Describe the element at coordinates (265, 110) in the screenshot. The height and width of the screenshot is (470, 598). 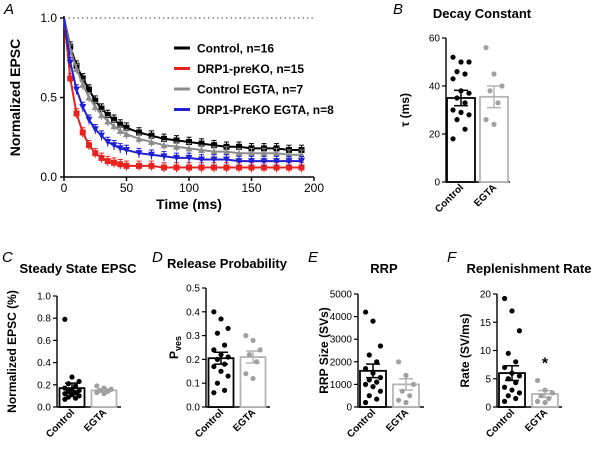
I see `panel-a-legend-label-3: DRP1-PreKO EGTA, n=8` at that location.